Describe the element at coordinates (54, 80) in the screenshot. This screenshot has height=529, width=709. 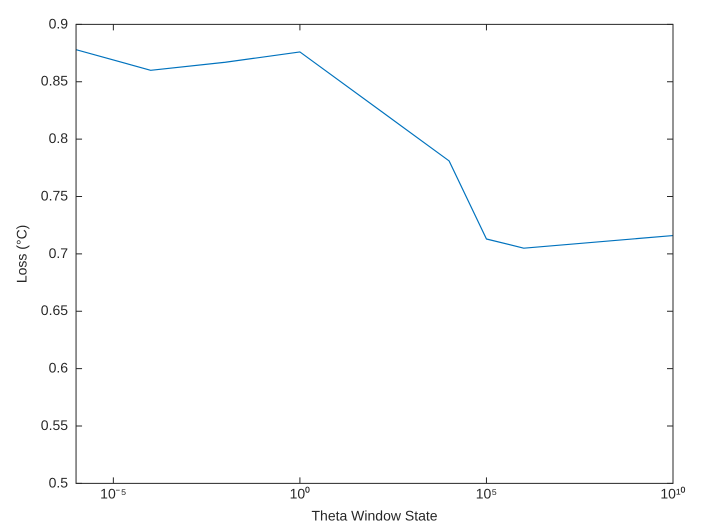
I see `y-tick-label: 0.85` at that location.